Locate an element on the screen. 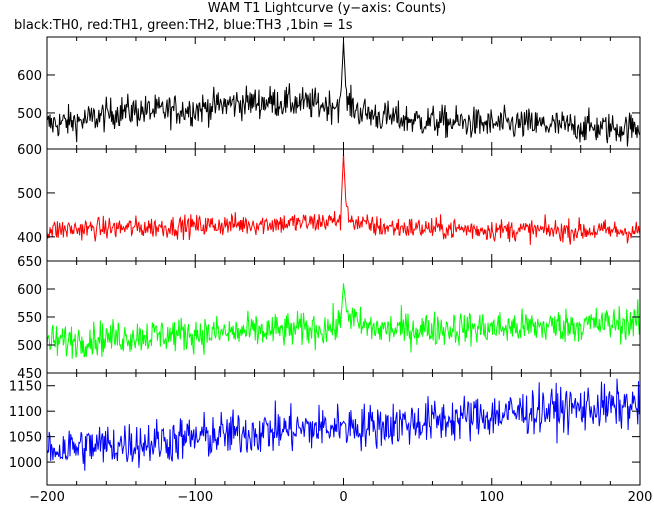 This screenshot has width=654, height=505. x-tick-label: −100 is located at coordinates (195, 497).